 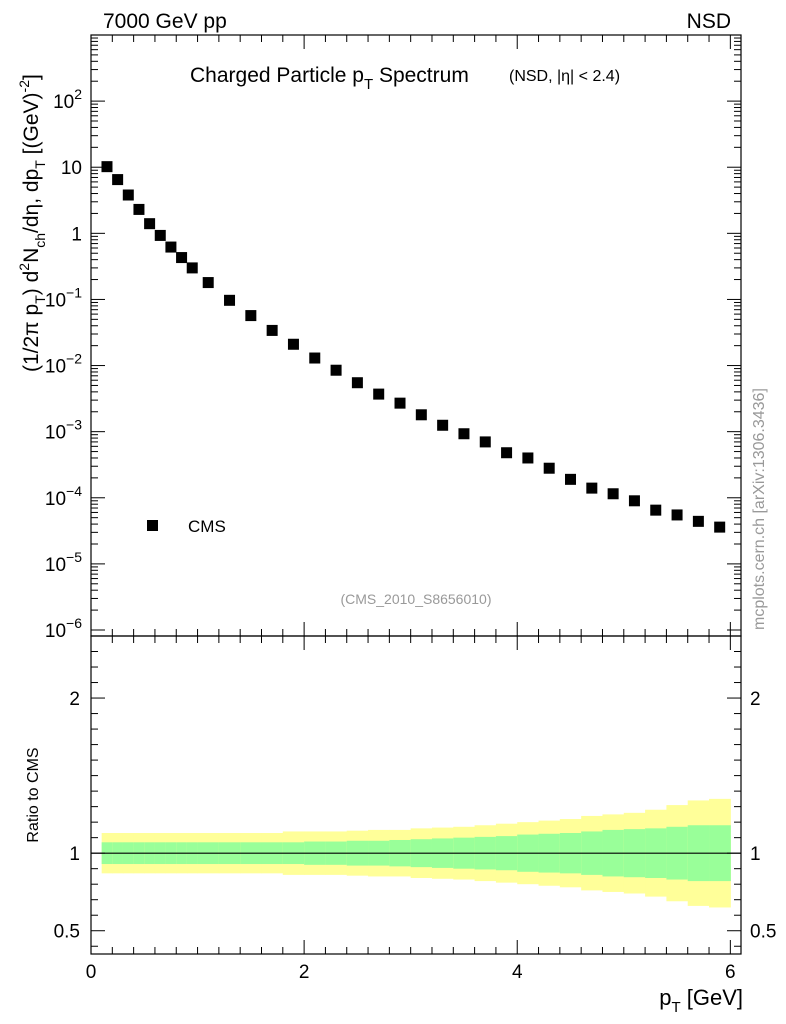 What do you see at coordinates (152, 525) in the screenshot?
I see `legend-marker` at bounding box center [152, 525].